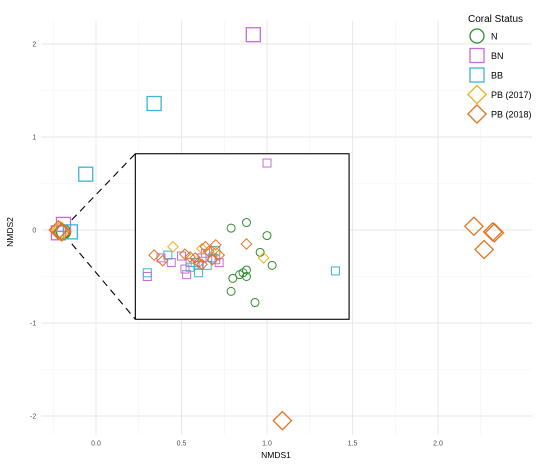 Image resolution: width=550 pixels, height=467 pixels. Describe the element at coordinates (477, 94) in the screenshot. I see `legend-key-pb-2017` at that location.